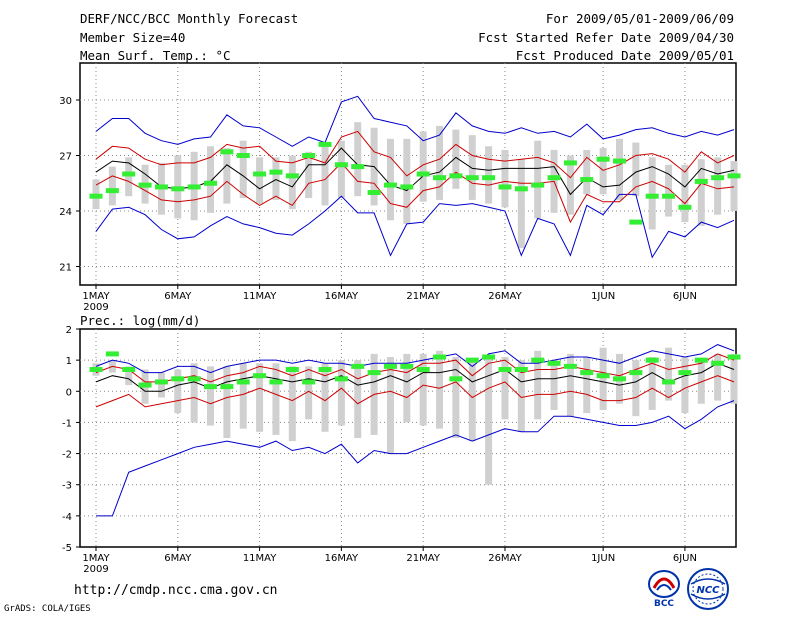 The image size is (800, 618). What do you see at coordinates (415, 171) in the screenshot?
I see `temp-ensemble-mean-line` at bounding box center [415, 171].